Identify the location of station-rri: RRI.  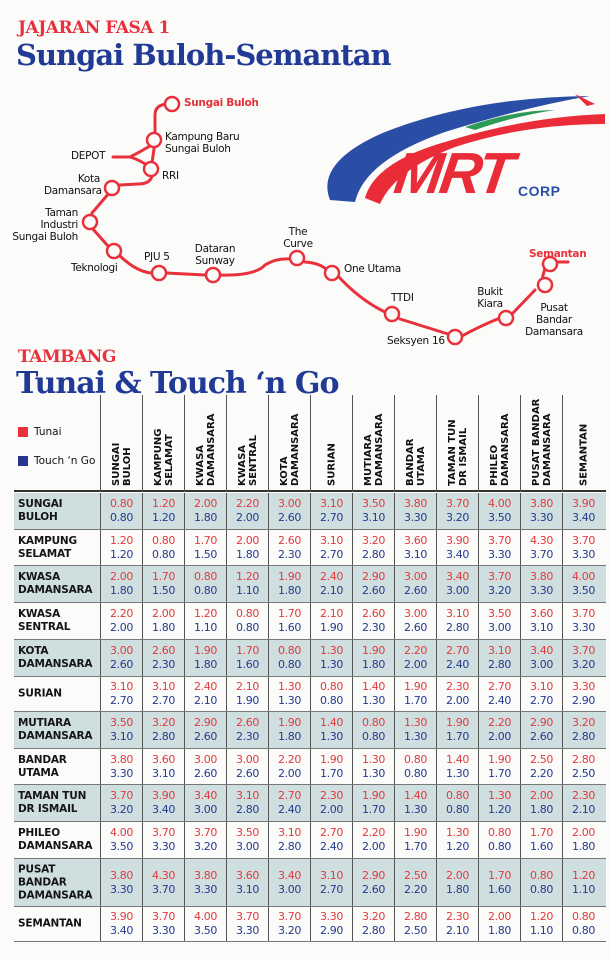
(170, 176).